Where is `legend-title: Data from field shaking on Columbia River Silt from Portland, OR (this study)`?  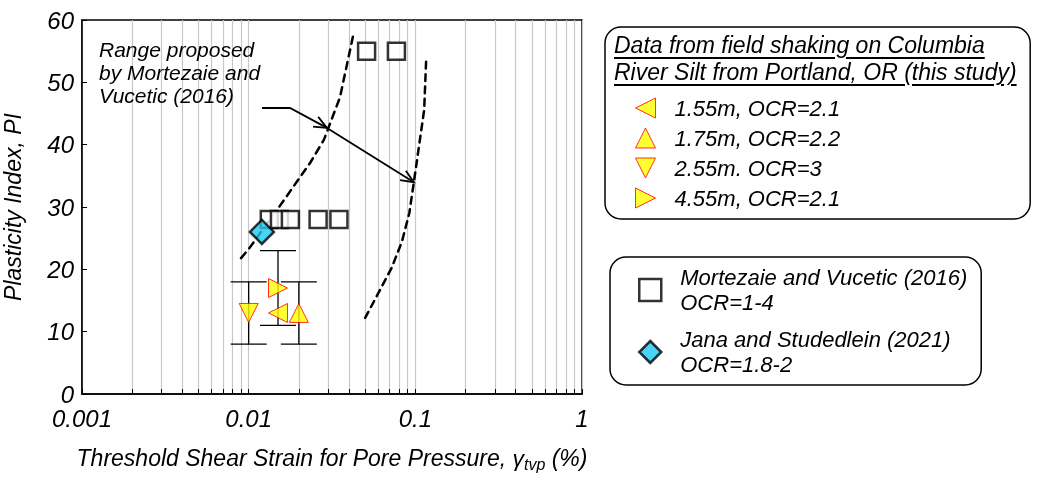
legend-title: Data from field shaking on Columbia River Silt from Portland, OR (this study) is located at coordinates (816, 59).